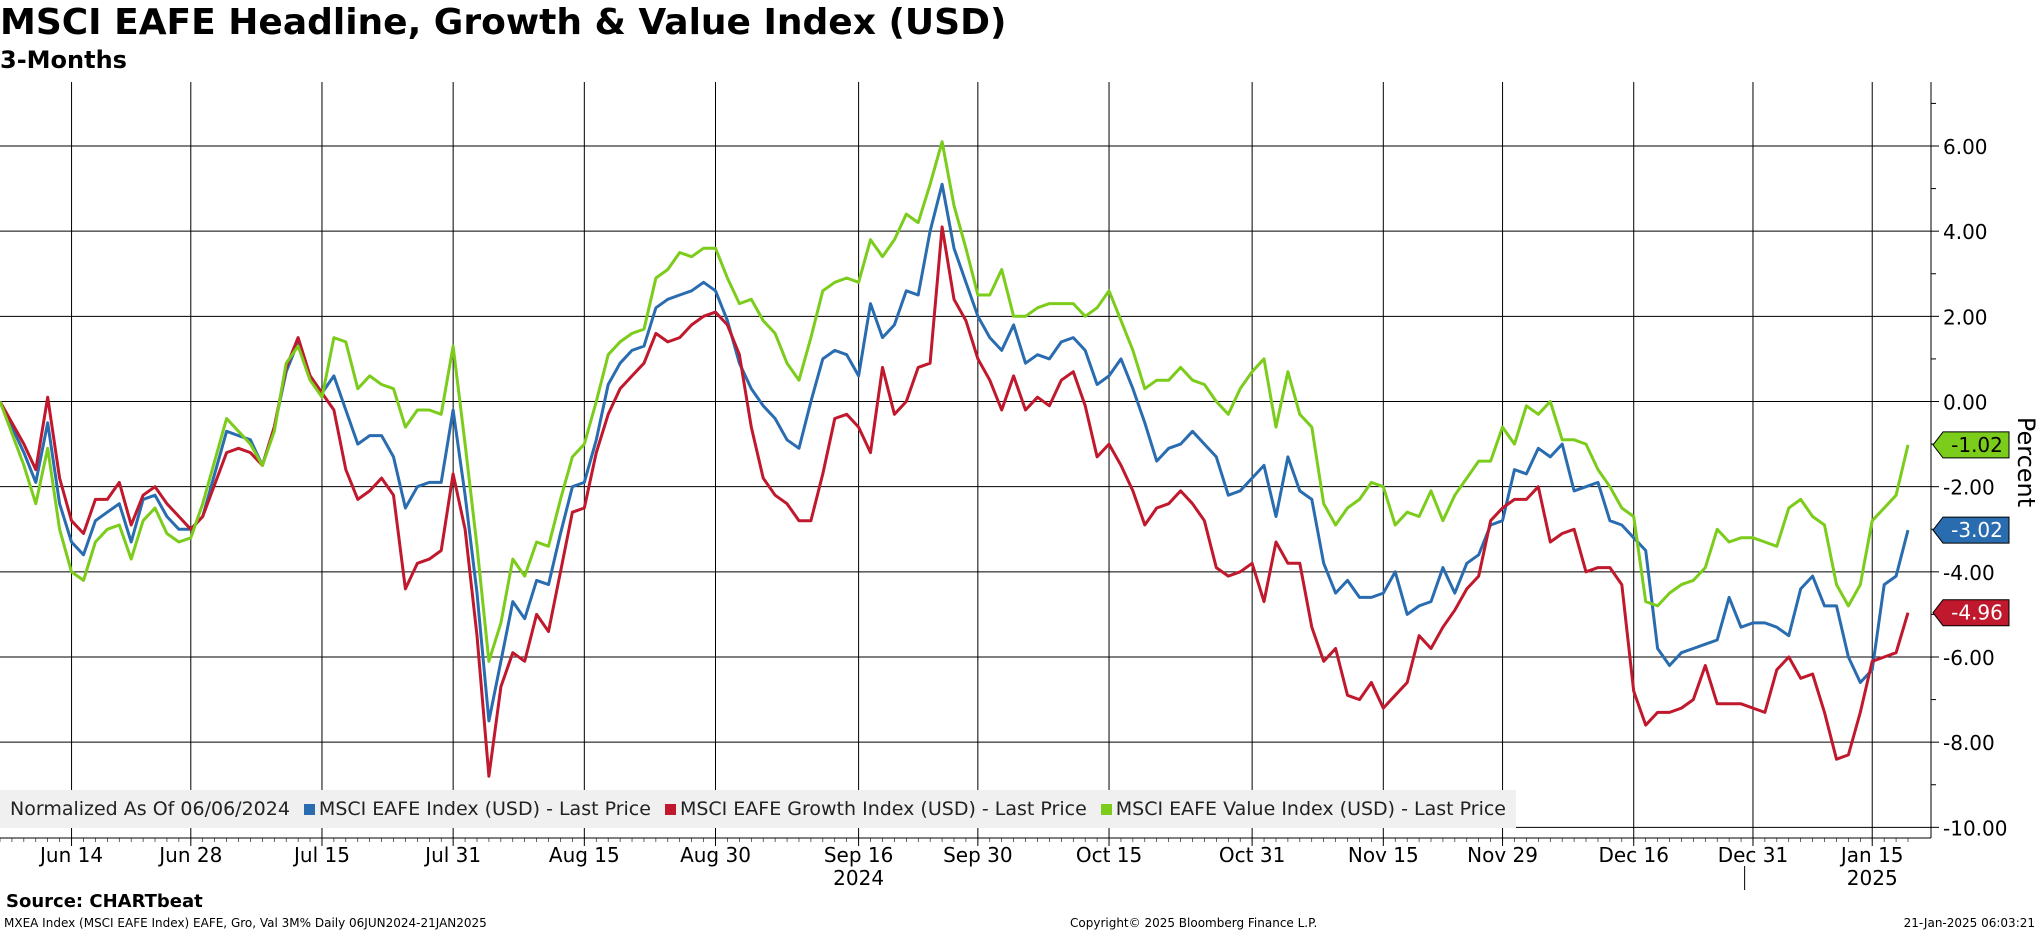 This screenshot has width=2041, height=932. What do you see at coordinates (1977, 613) in the screenshot?
I see `last-value-label-growth: -4.96` at bounding box center [1977, 613].